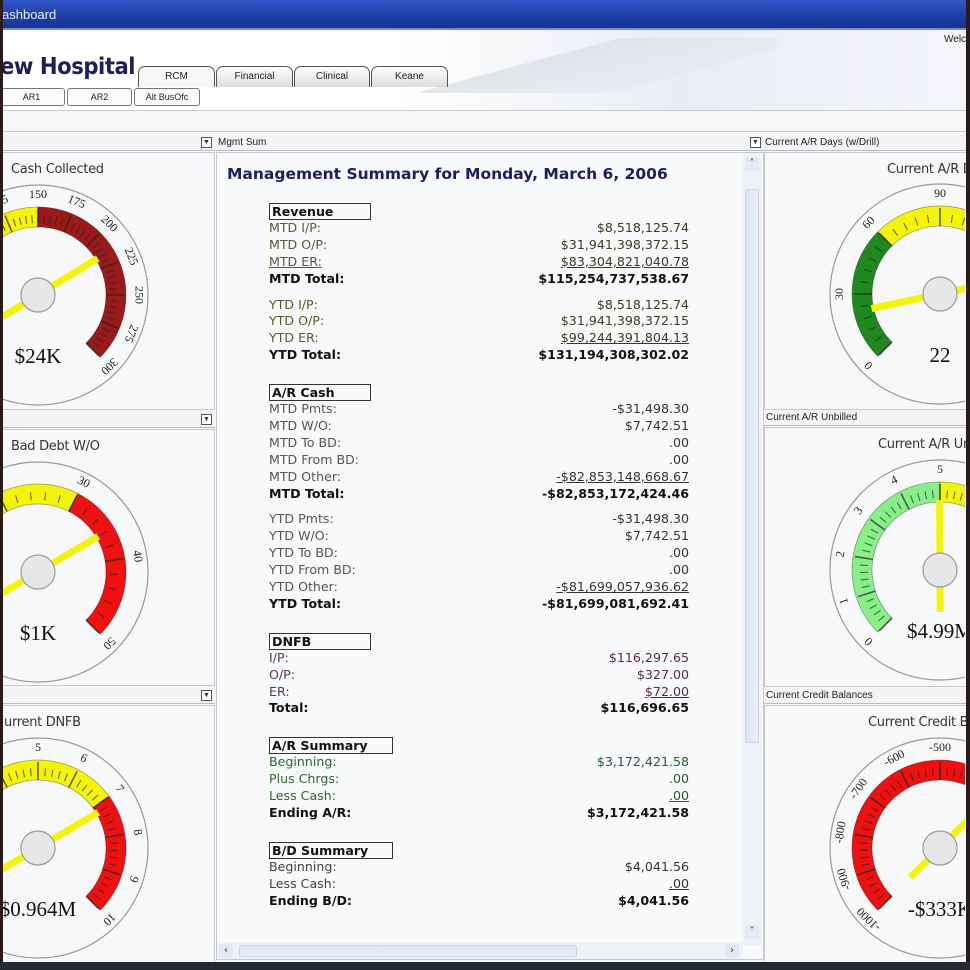  I want to click on summary-row: MTD W/O: $7,742.51, so click(479, 426).